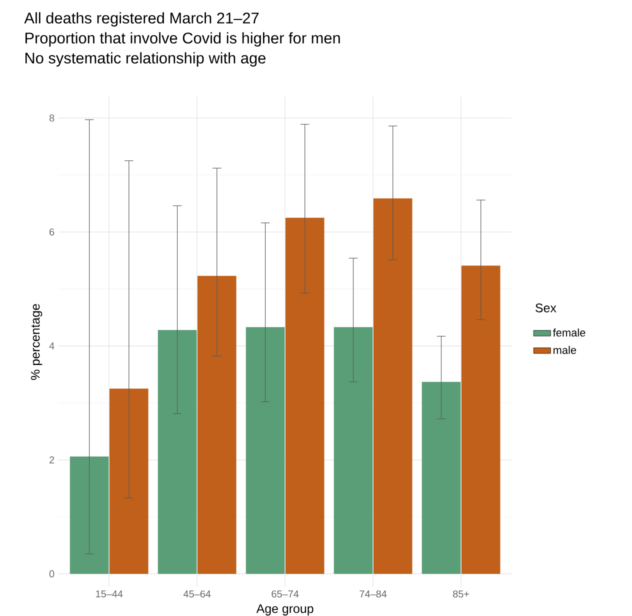  Describe the element at coordinates (52, 460) in the screenshot. I see `y-tick-label: 2` at that location.